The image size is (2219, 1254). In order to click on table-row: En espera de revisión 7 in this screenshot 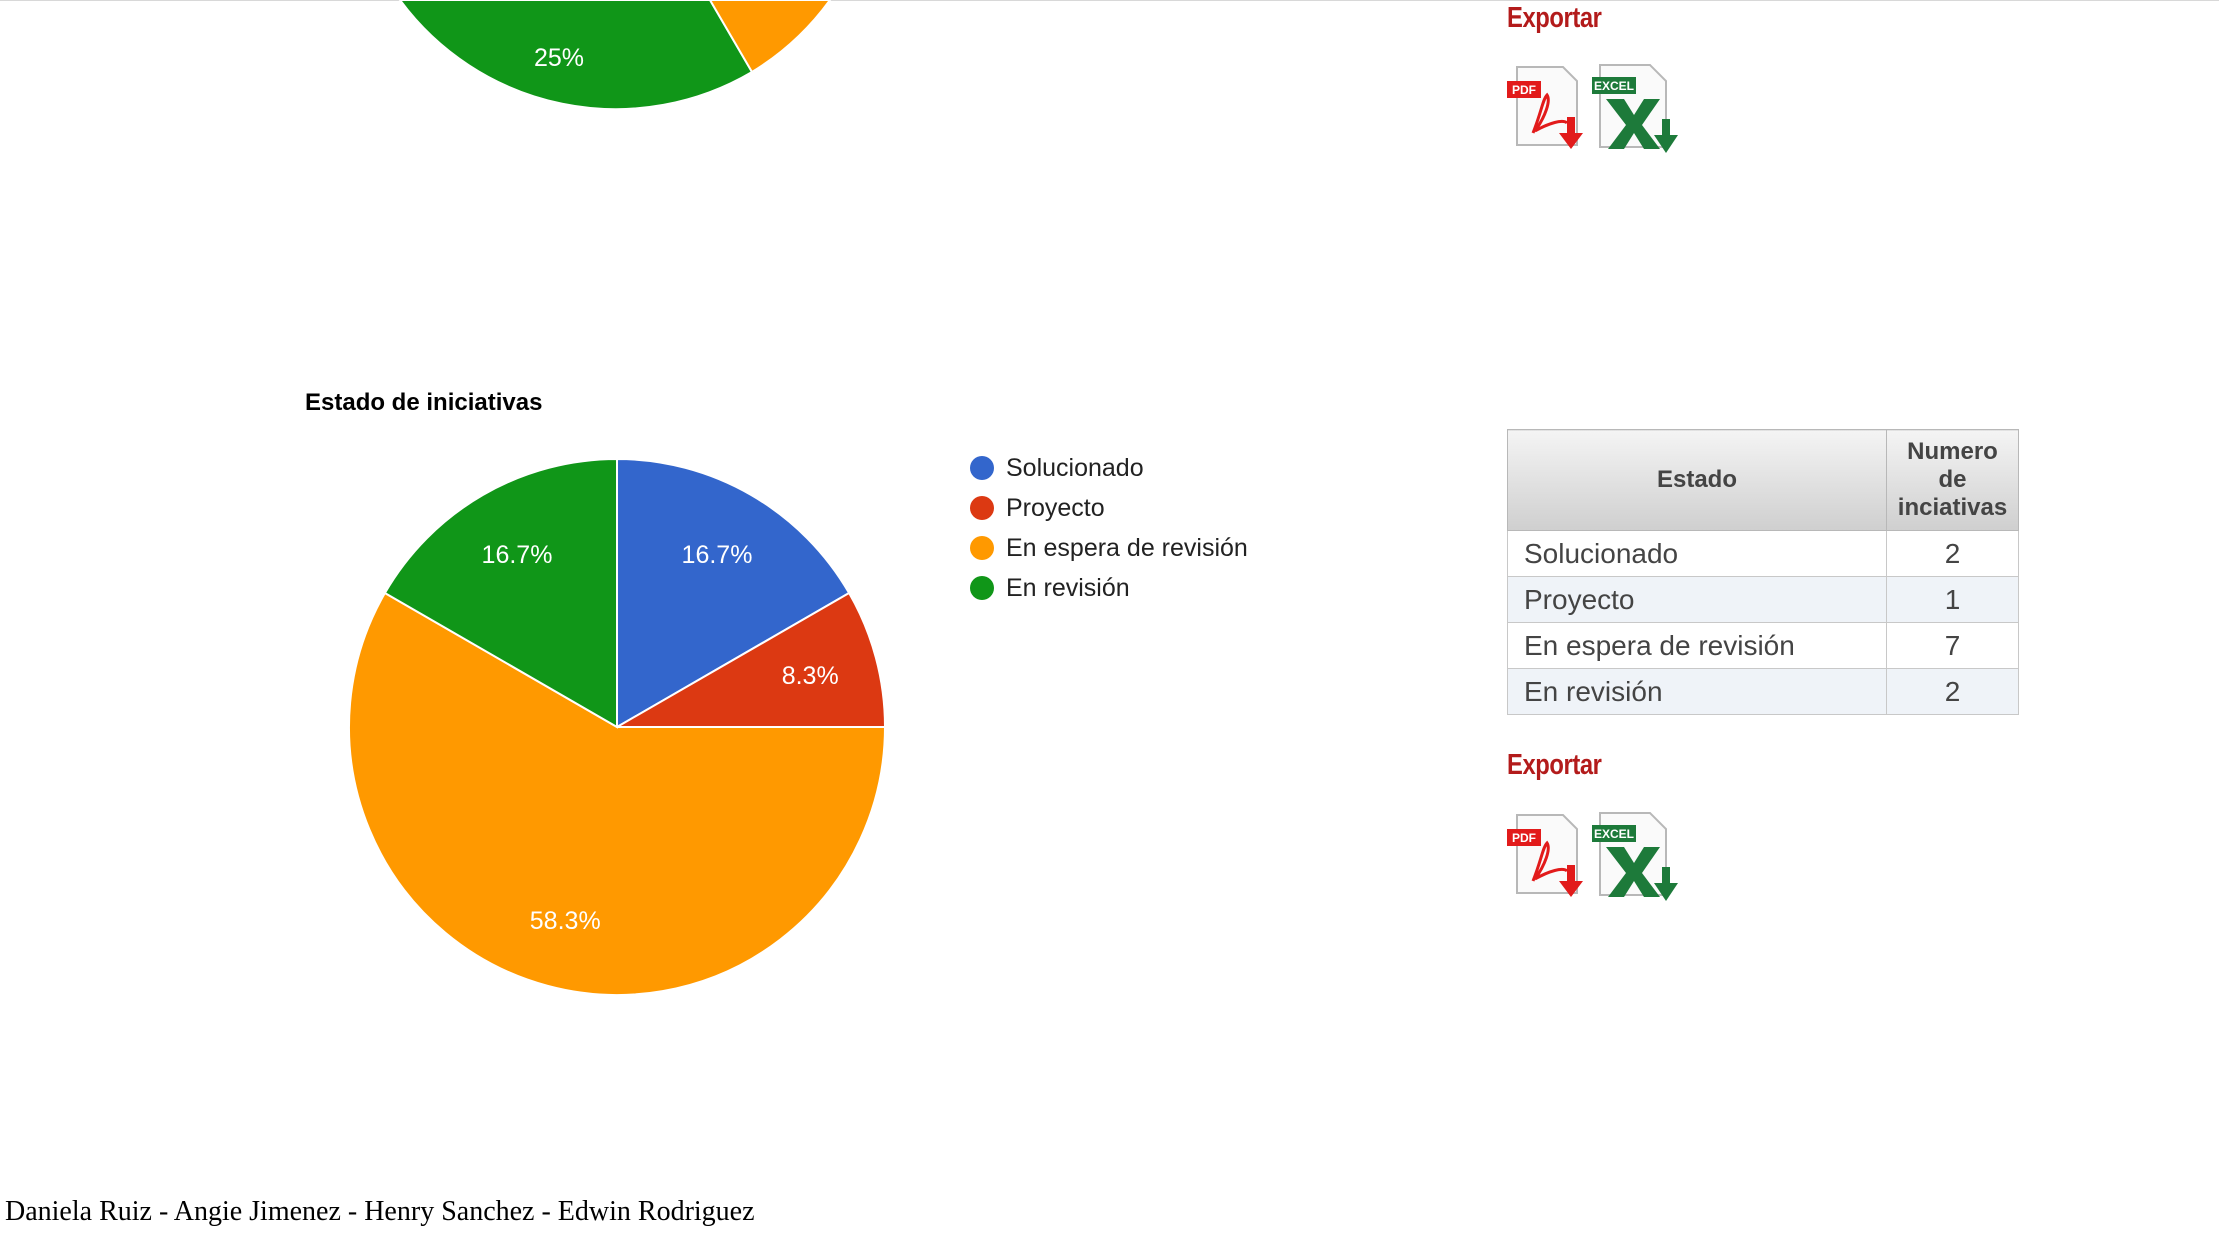, I will do `click(1763, 645)`.